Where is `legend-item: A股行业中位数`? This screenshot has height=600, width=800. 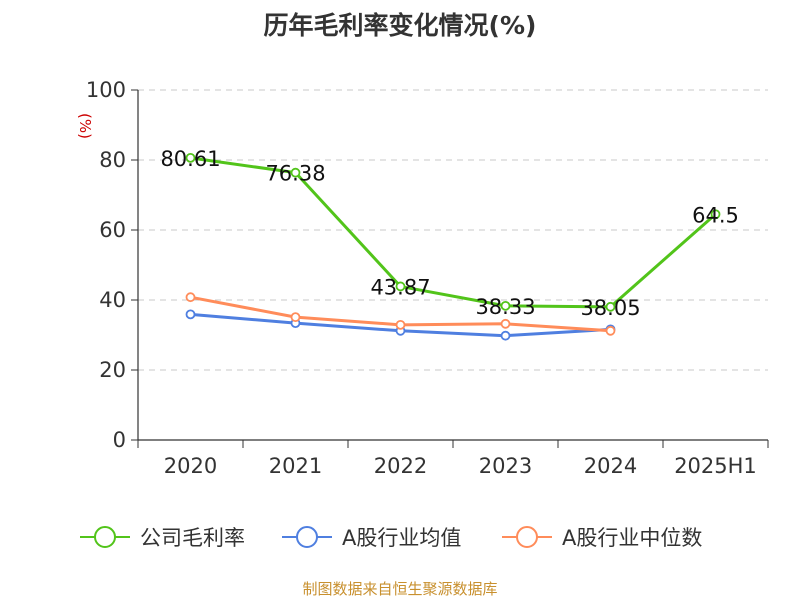
legend-item: A股行业中位数 is located at coordinates (602, 538).